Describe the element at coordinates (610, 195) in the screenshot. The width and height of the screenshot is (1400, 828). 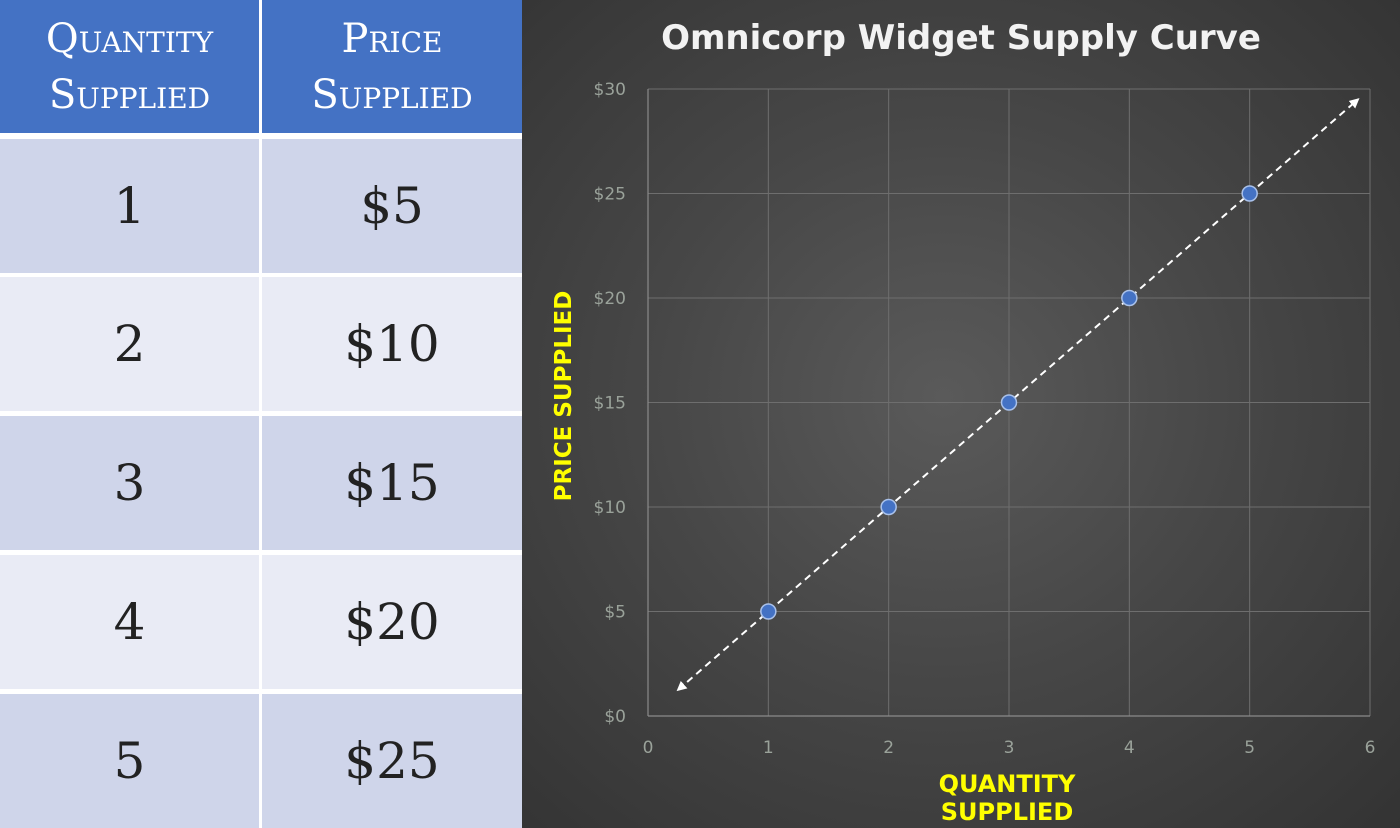
I see `y-tick-label: $25` at that location.